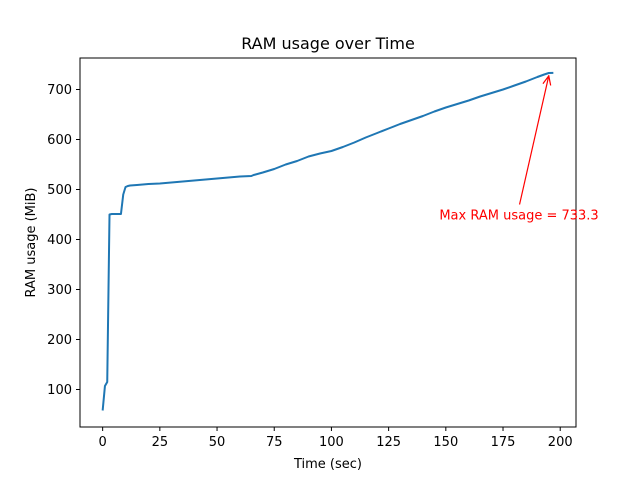 Image resolution: width=640 pixels, height=480 pixels. What do you see at coordinates (217, 442) in the screenshot?
I see `x-tick-label: 50` at bounding box center [217, 442].